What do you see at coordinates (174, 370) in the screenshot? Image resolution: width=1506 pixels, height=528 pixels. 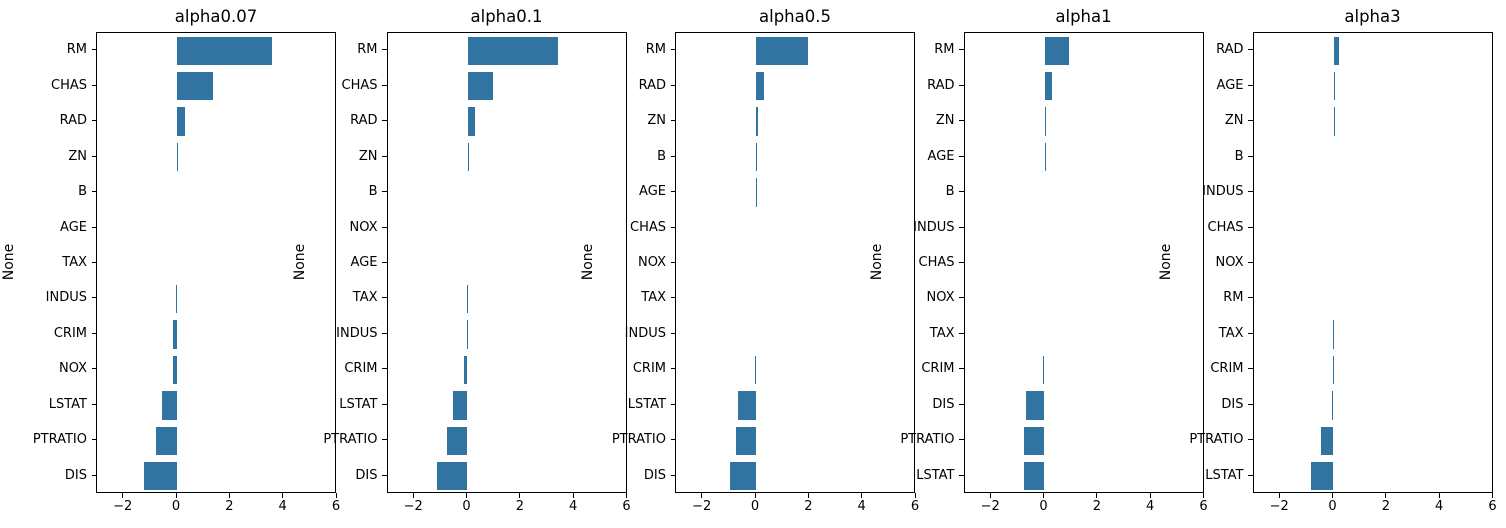 I see `bar-nox` at bounding box center [174, 370].